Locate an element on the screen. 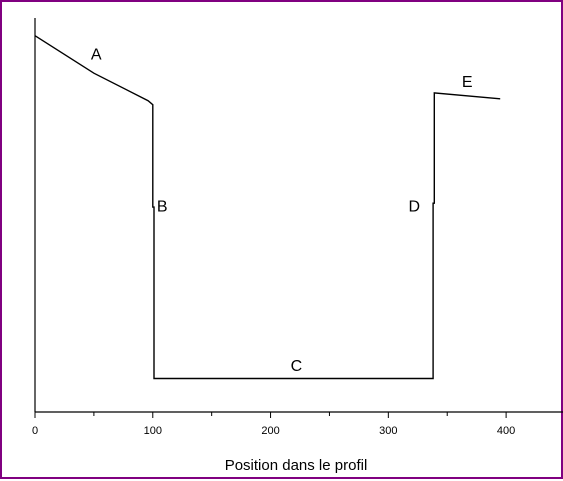 This screenshot has width=563, height=481. segment-label: E is located at coordinates (467, 82).